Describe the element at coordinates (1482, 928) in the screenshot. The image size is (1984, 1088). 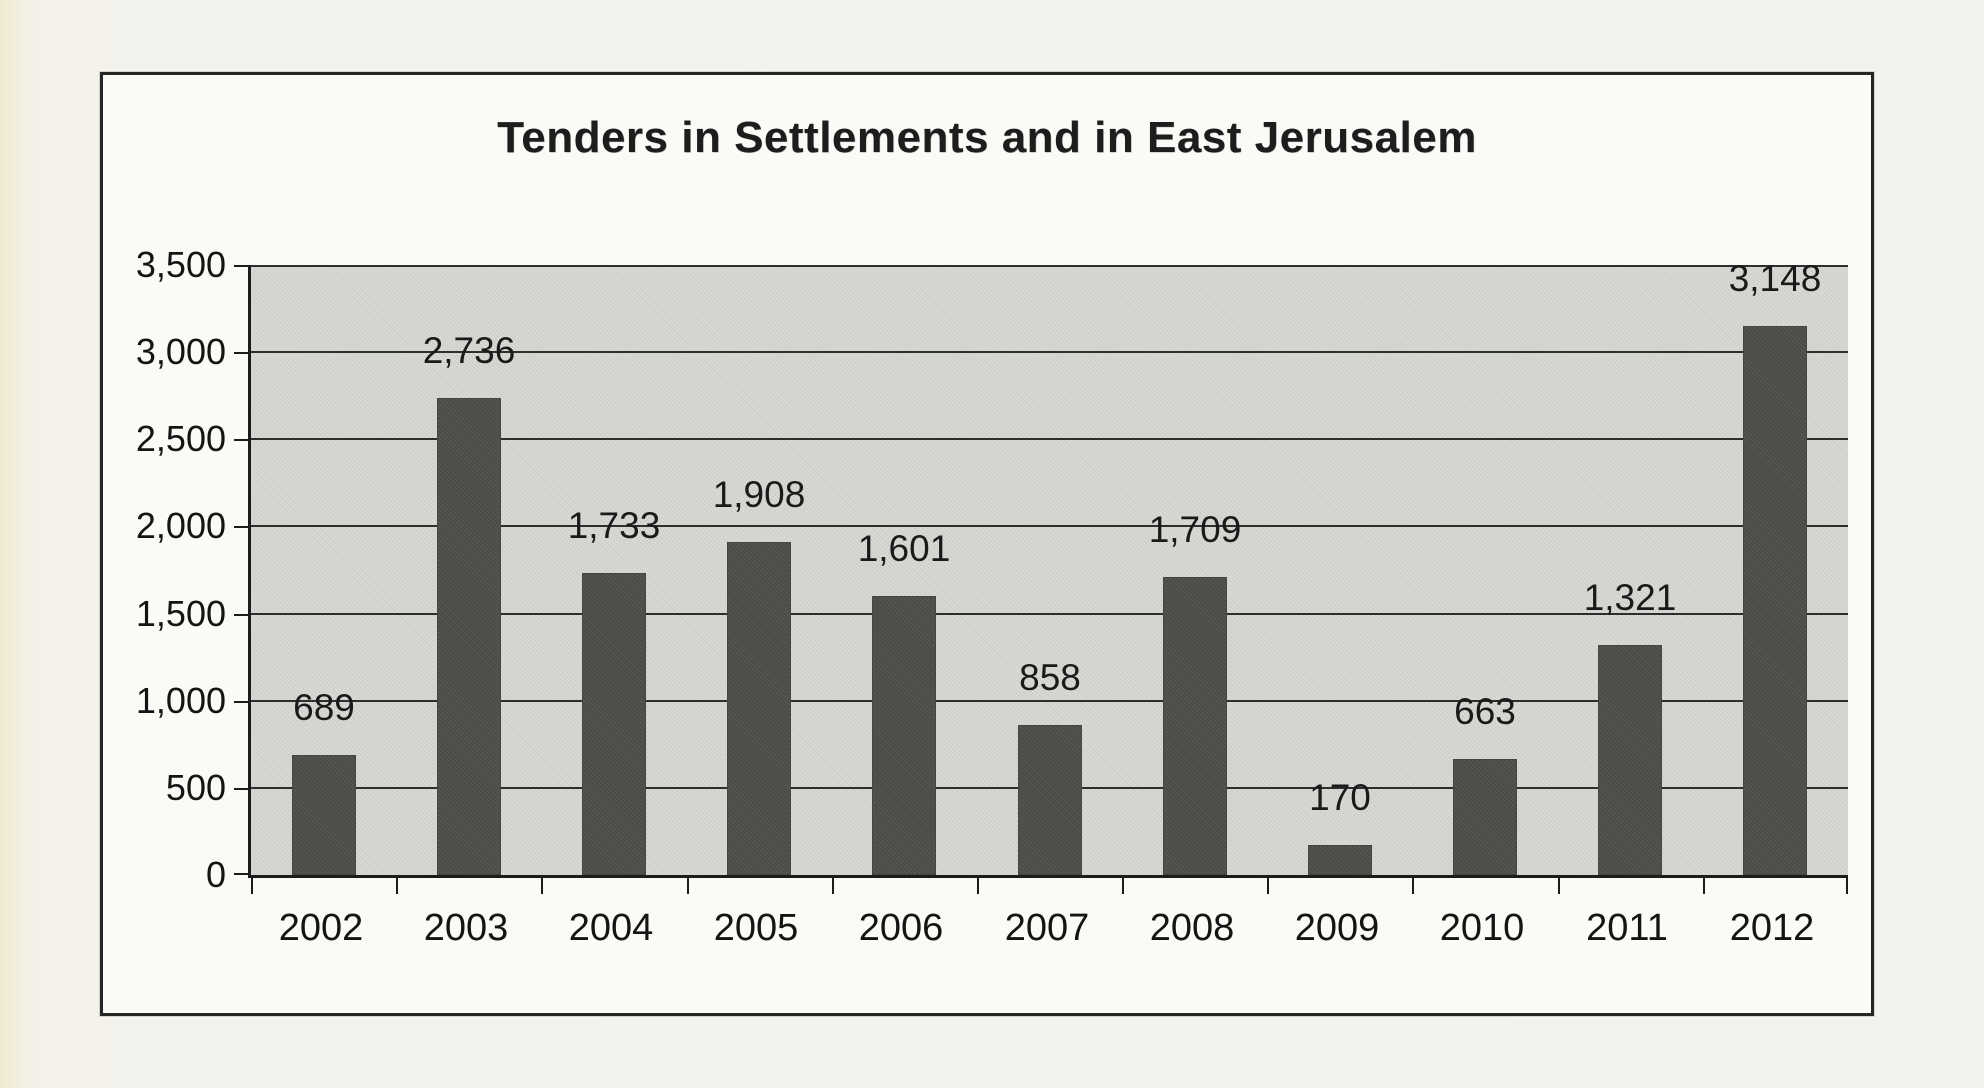
I see `x-tick-label-2010: 2010` at that location.